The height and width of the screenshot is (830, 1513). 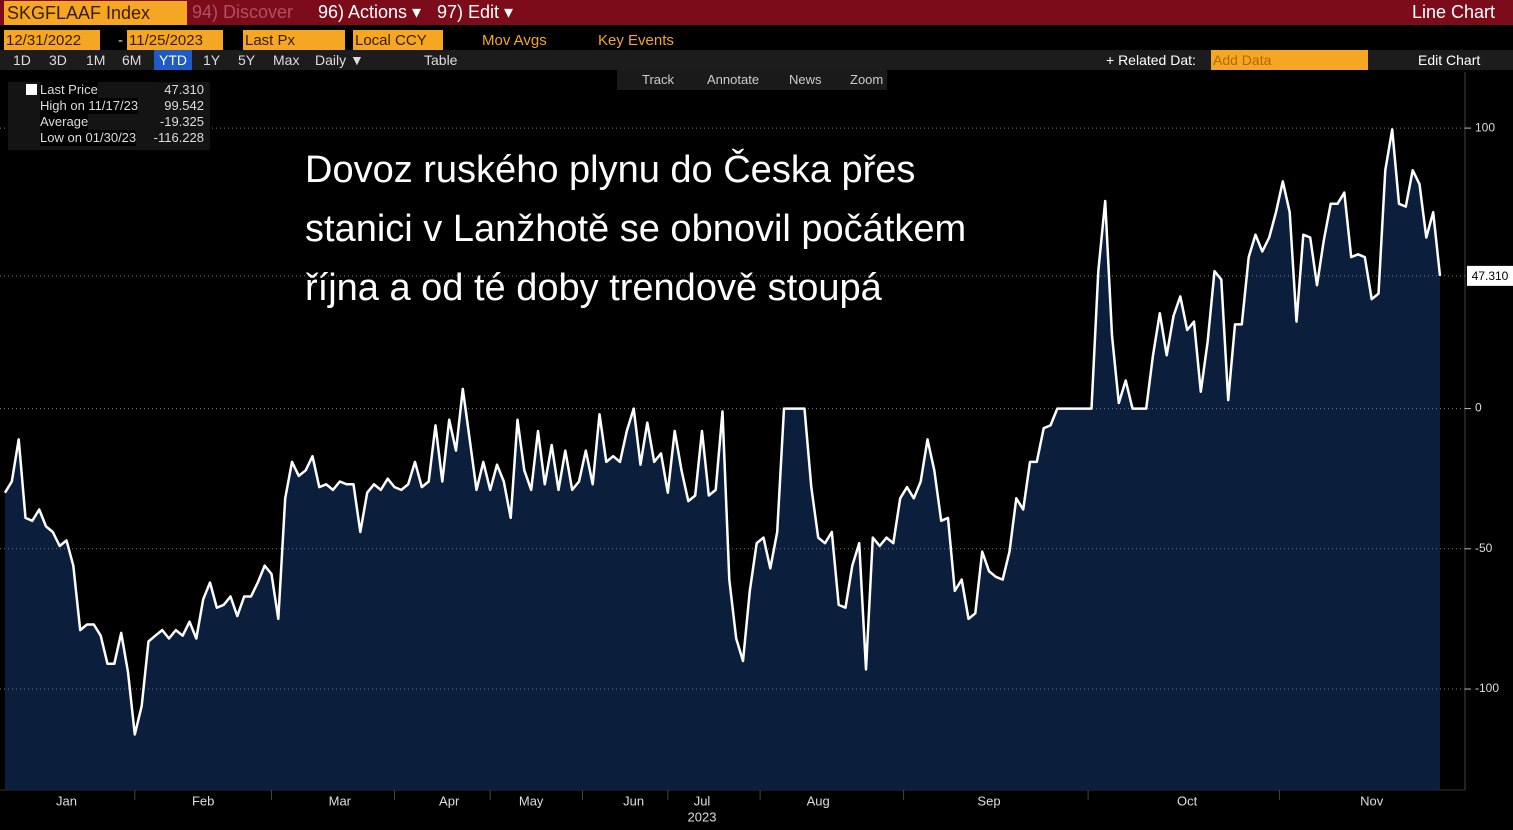 I want to click on currency-input: Local CCY, so click(x=398, y=40).